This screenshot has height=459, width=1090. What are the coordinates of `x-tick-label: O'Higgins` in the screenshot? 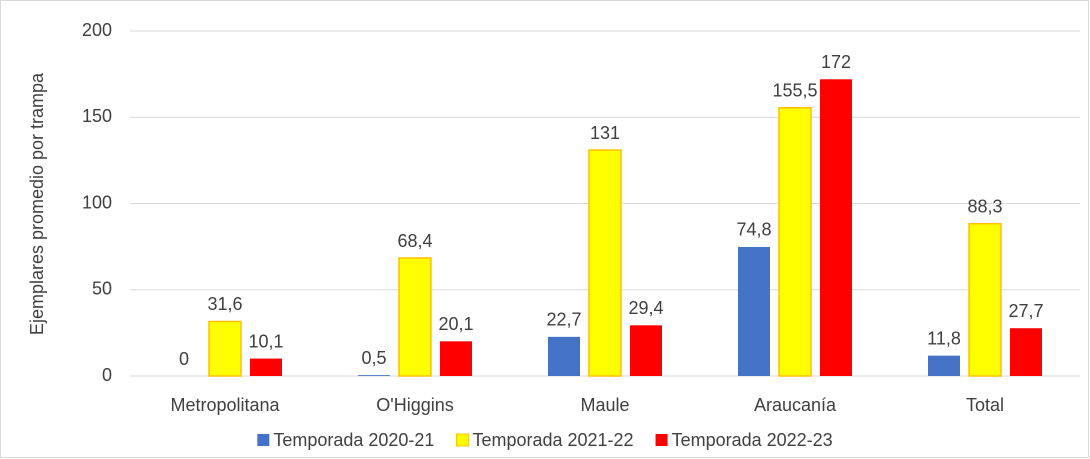 It's located at (414, 405).